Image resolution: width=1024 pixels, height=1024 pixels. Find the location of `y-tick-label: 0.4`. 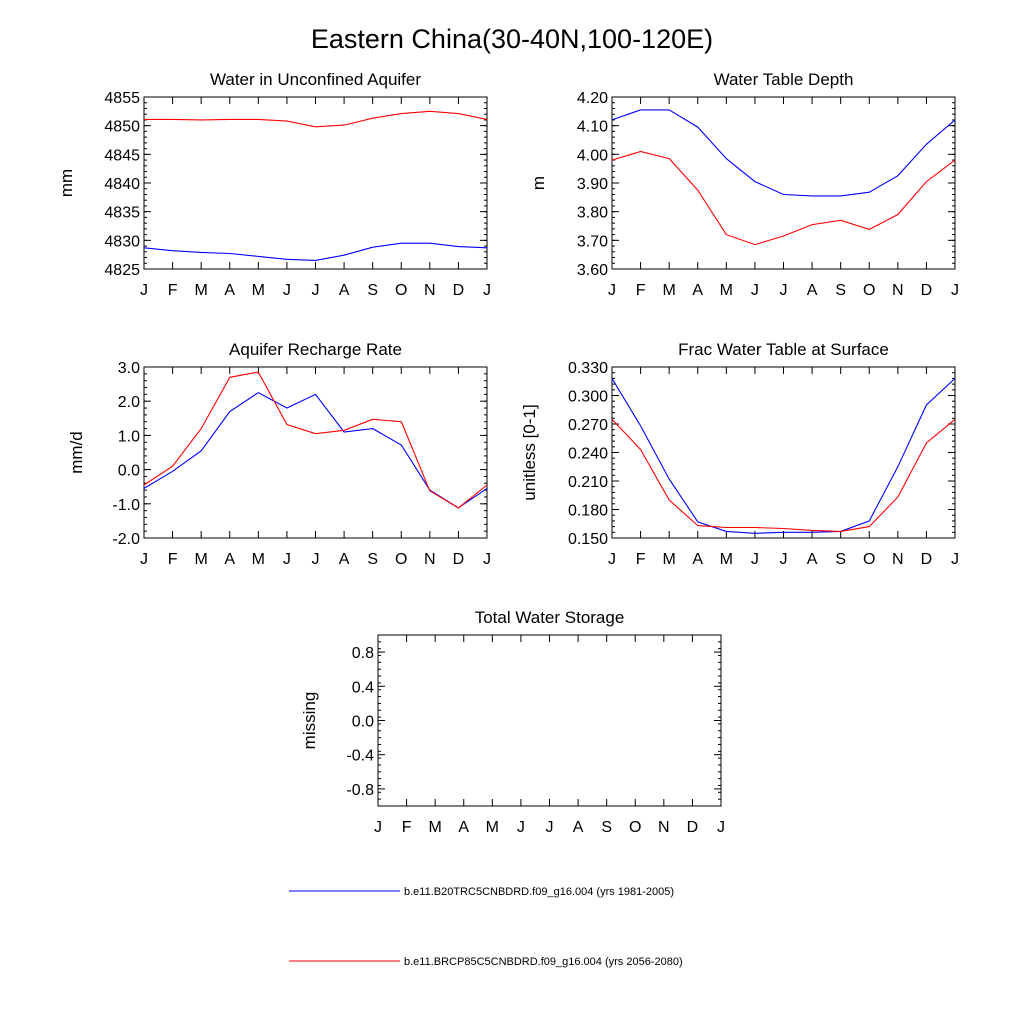

y-tick-label: 0.4 is located at coordinates (363, 687).